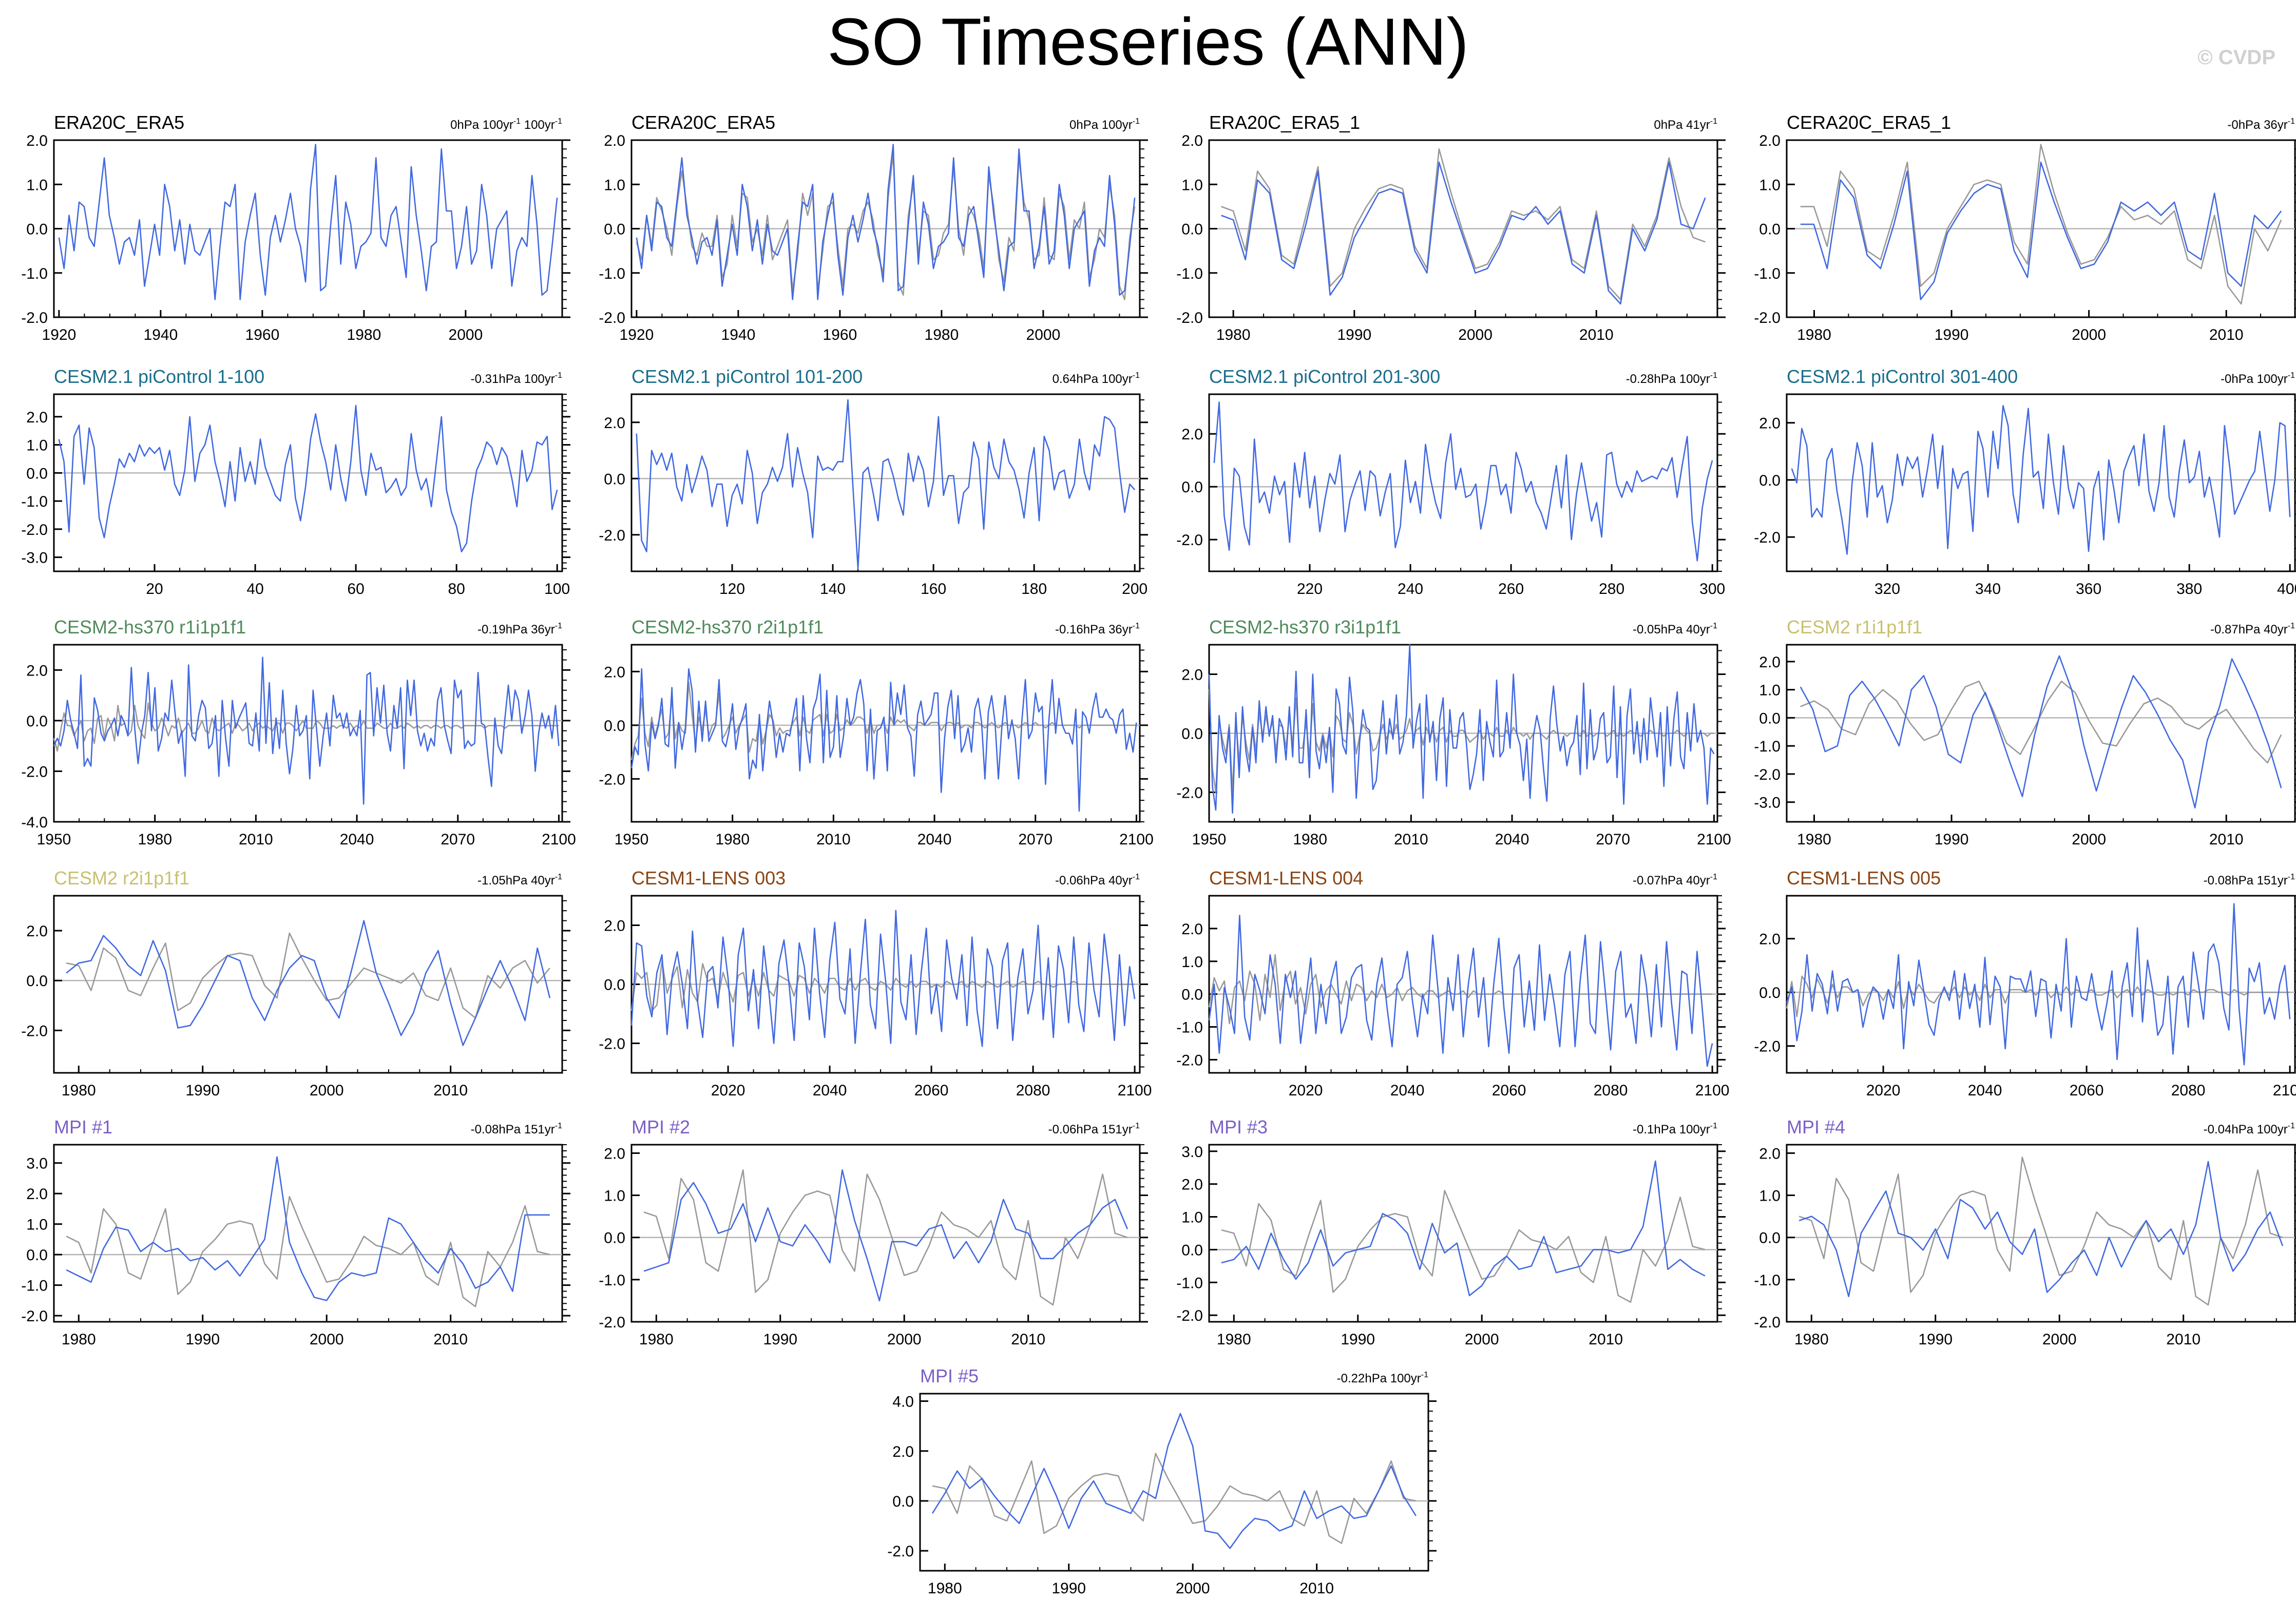 Image resolution: width=2296 pixels, height=1619 pixels. I want to click on panel-title: MPI #4, so click(1816, 1127).